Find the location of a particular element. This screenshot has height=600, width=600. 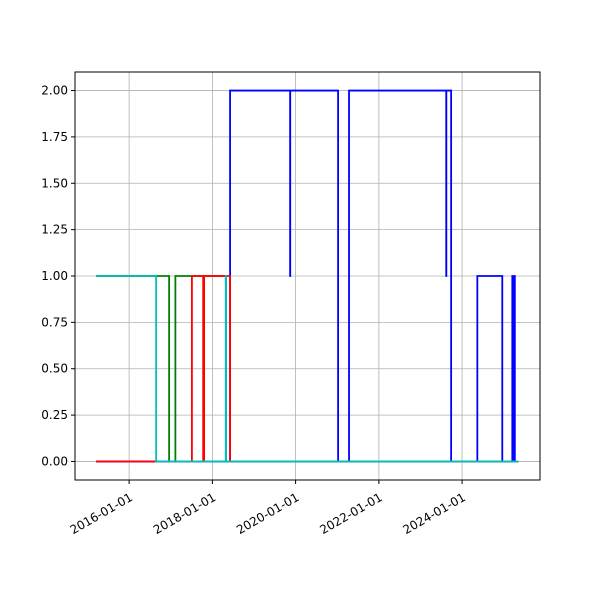

y-tick-label: 1.25 is located at coordinates (54, 230).